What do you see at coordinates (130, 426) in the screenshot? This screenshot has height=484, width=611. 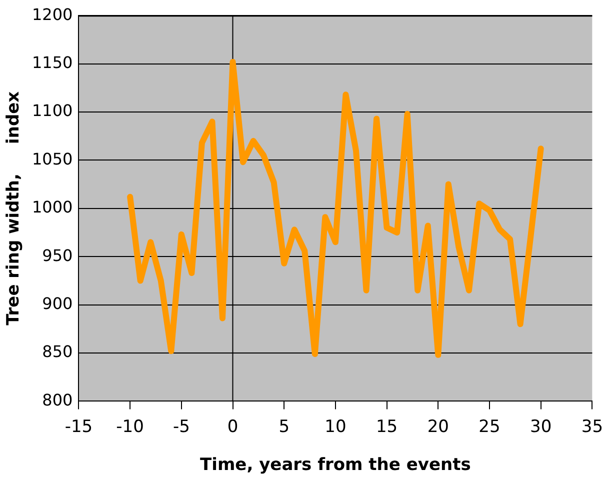 I see `x-tick-label: -10` at bounding box center [130, 426].